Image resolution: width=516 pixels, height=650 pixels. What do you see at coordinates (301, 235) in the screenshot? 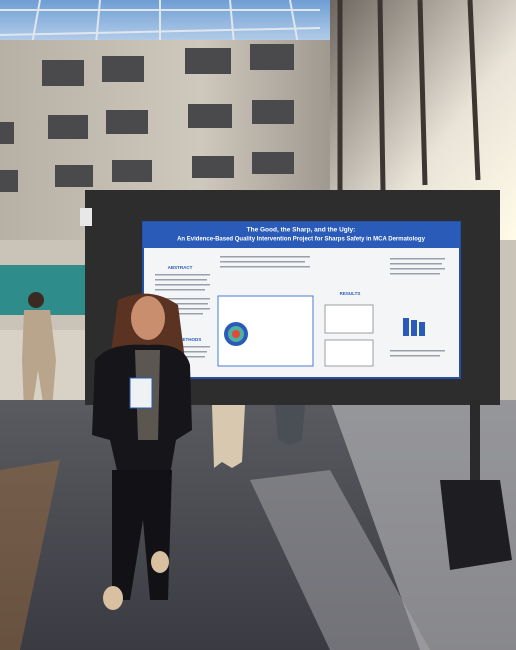
I see `poster-header` at bounding box center [301, 235].